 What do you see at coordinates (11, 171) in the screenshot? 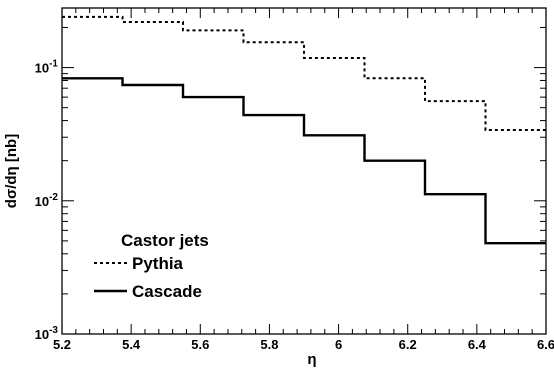
I see `y-axis-label: dσ/dη [nb]` at bounding box center [11, 171].